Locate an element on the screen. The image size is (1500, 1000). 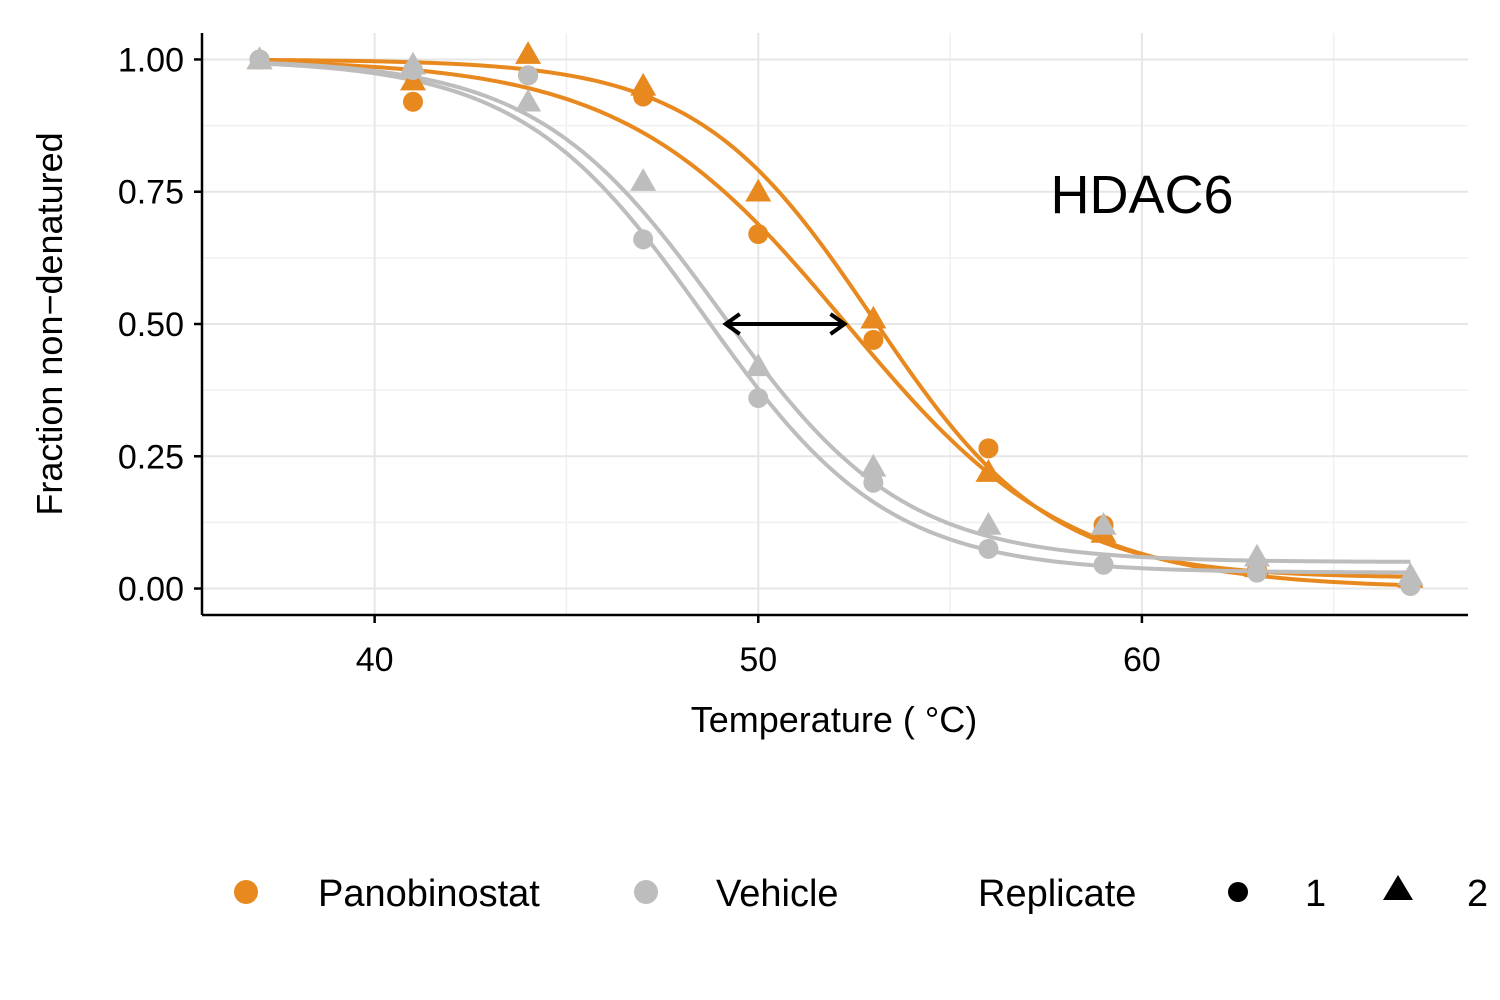
legend-title-replicate: Replicate is located at coordinates (1057, 894).